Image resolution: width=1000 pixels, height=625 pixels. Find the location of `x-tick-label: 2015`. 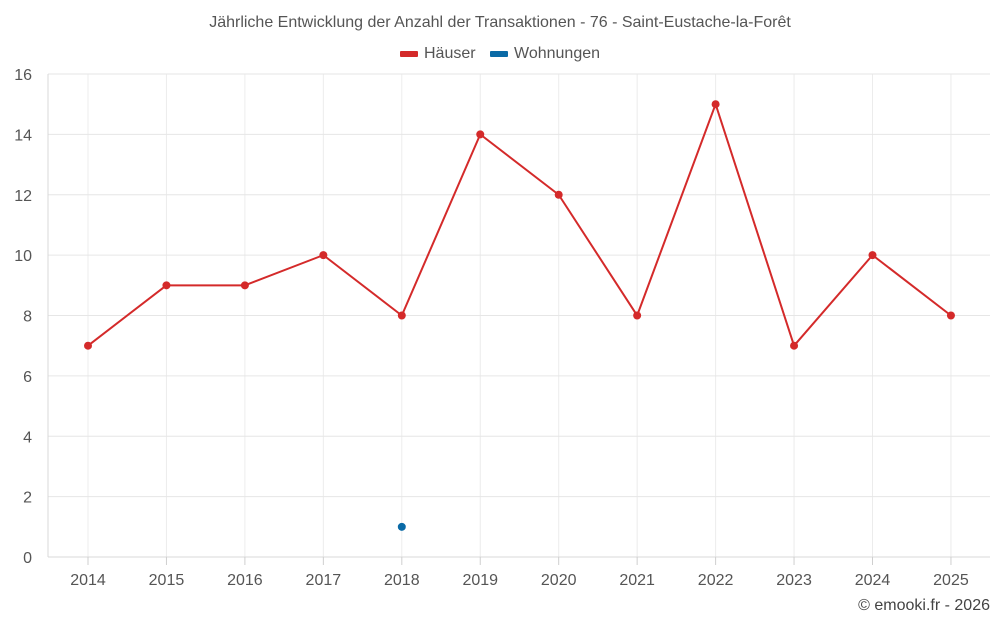

x-tick-label: 2015 is located at coordinates (167, 580).